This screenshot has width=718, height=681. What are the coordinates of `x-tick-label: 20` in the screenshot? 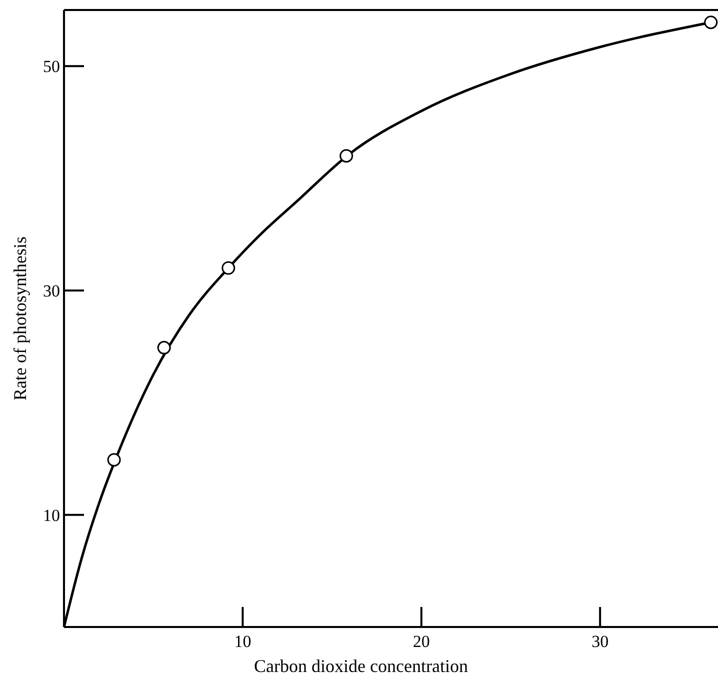 It's located at (421, 641).